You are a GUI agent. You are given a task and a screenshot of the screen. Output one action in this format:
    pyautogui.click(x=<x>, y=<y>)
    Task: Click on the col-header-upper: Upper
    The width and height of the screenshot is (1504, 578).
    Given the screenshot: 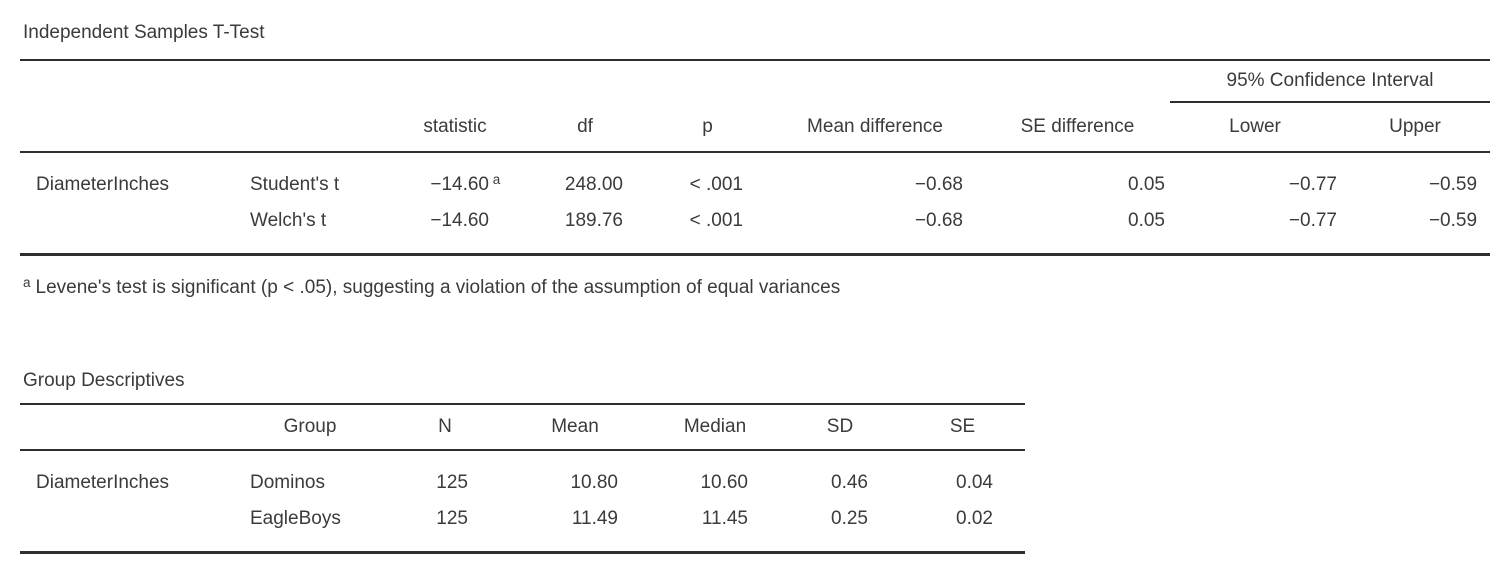 What is the action you would take?
    pyautogui.click(x=1415, y=127)
    